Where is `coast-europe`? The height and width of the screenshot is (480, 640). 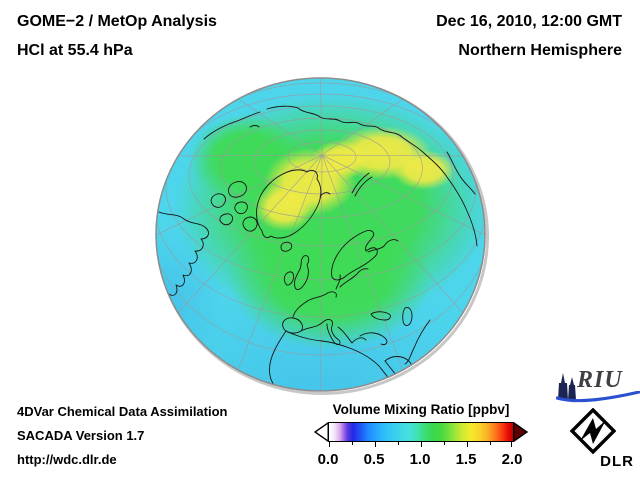
coast-europe is located at coordinates (340, 310).